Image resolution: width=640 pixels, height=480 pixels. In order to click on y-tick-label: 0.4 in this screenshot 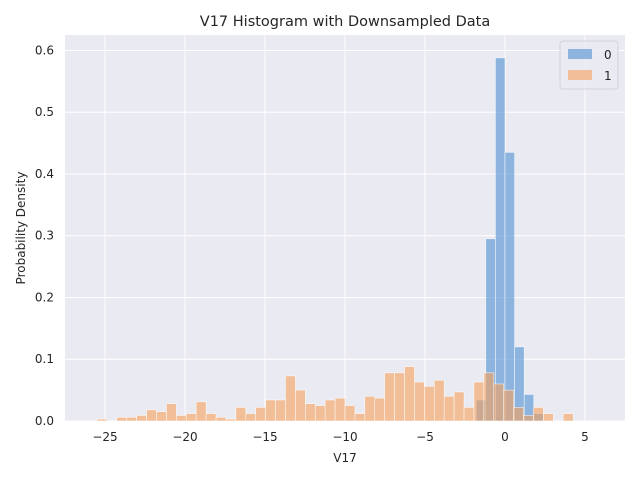, I will do `click(44, 174)`.